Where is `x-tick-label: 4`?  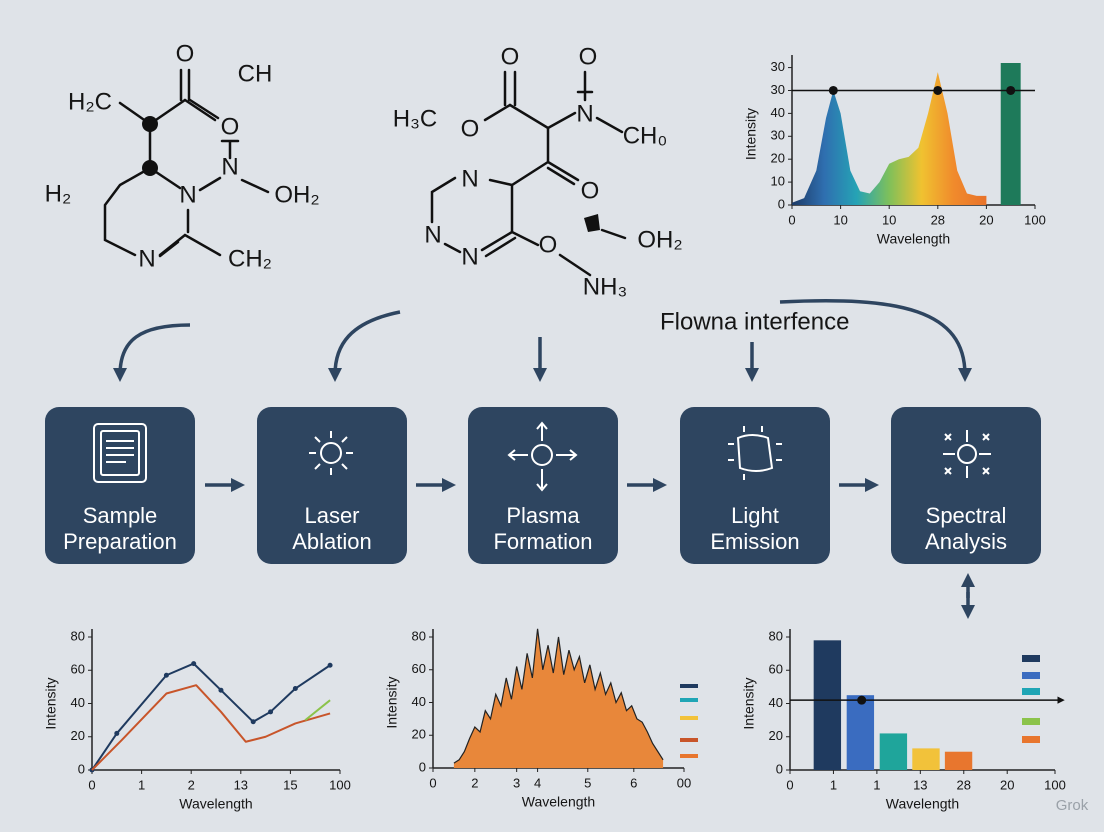
x-tick-label: 4 is located at coordinates (537, 782).